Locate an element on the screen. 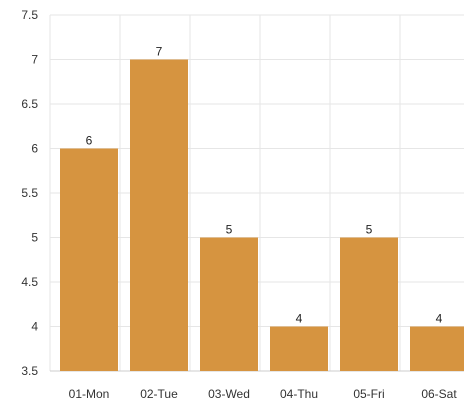 Image resolution: width=464 pixels, height=404 pixels. y-tick-label: 7.5 is located at coordinates (29, 15).